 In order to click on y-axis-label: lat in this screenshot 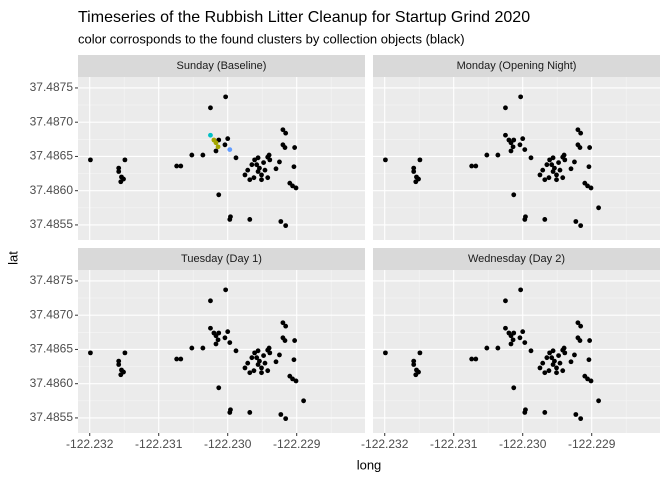, I will do `click(12, 258)`.